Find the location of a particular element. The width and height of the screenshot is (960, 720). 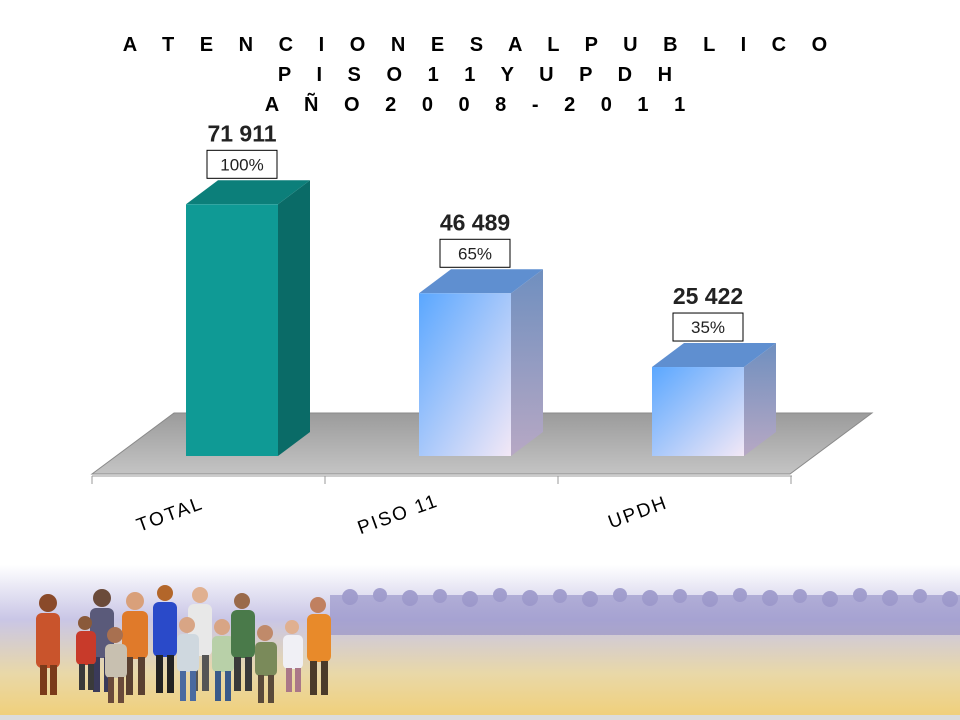

x-axis-label: PISO 11 is located at coordinates (398, 515).